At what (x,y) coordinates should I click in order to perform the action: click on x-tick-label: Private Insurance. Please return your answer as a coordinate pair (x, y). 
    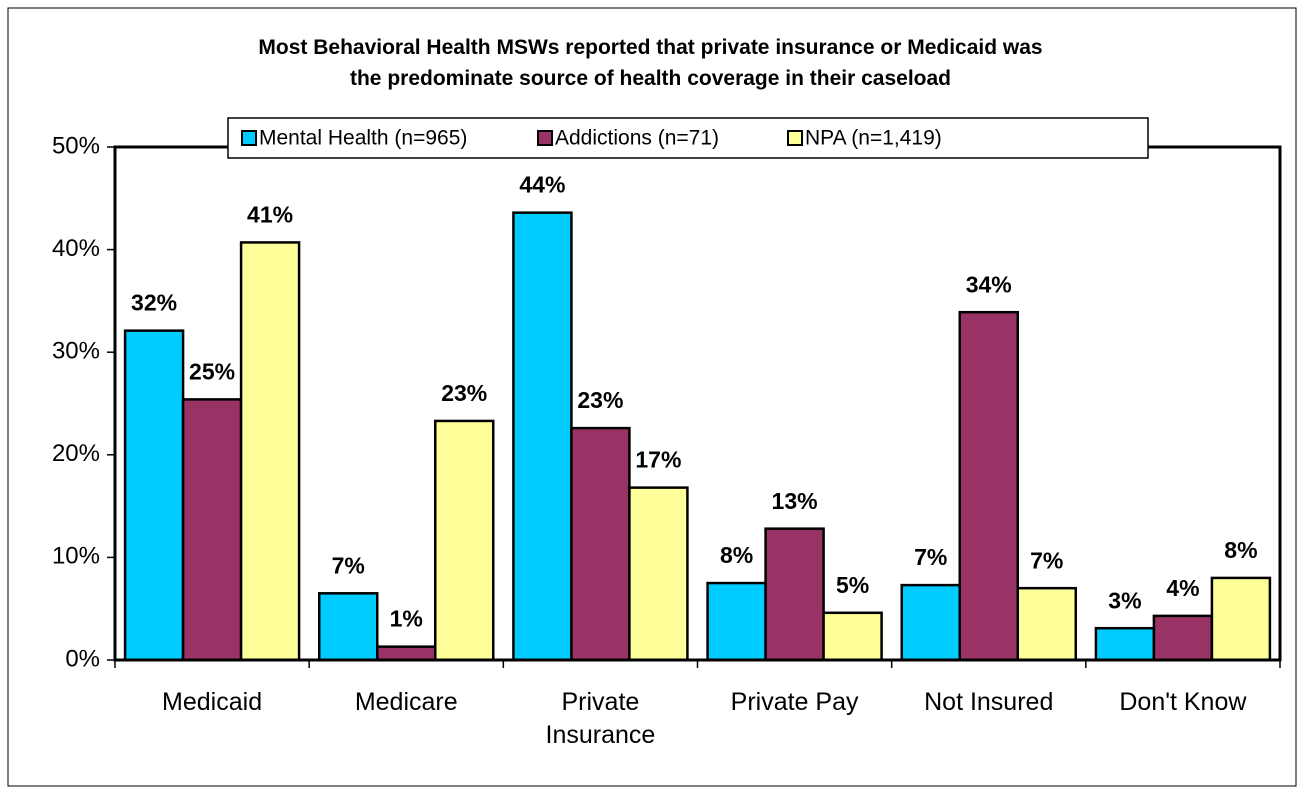
    Looking at the image, I should click on (600, 718).